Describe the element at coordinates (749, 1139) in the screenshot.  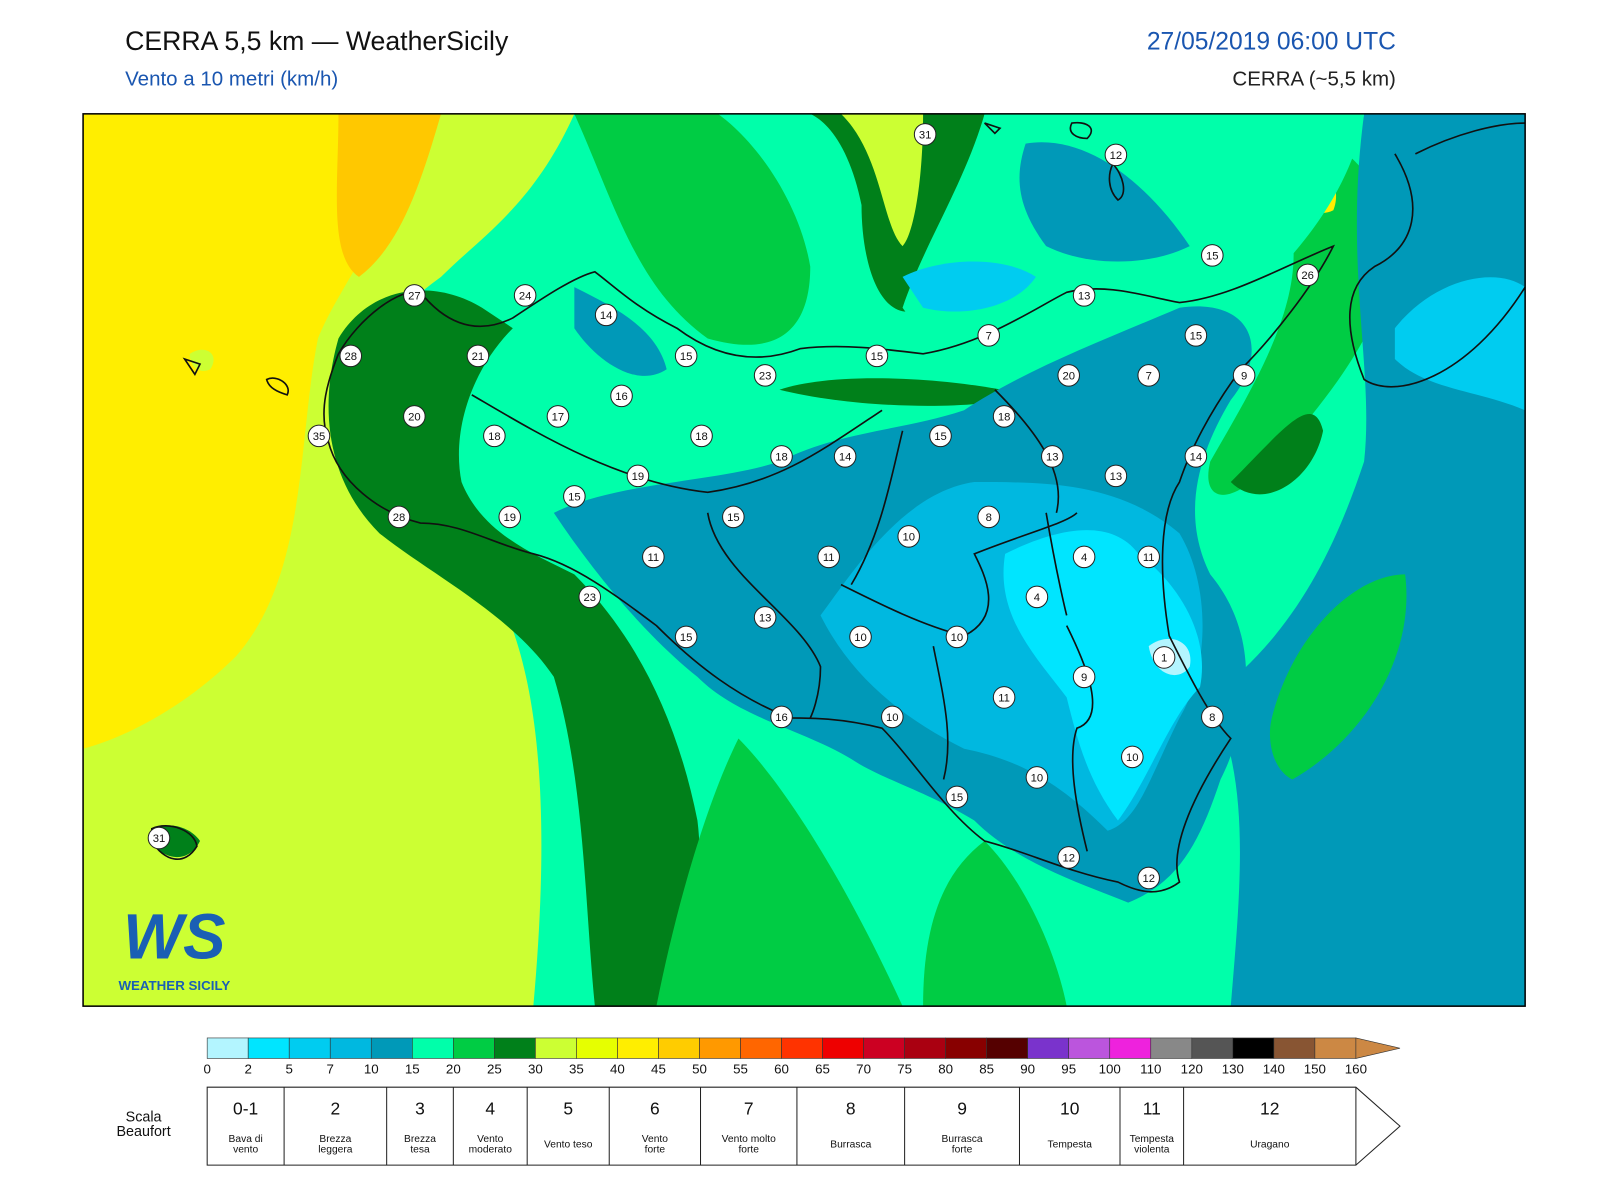
I see `beaufort-desc: Vento molto` at that location.